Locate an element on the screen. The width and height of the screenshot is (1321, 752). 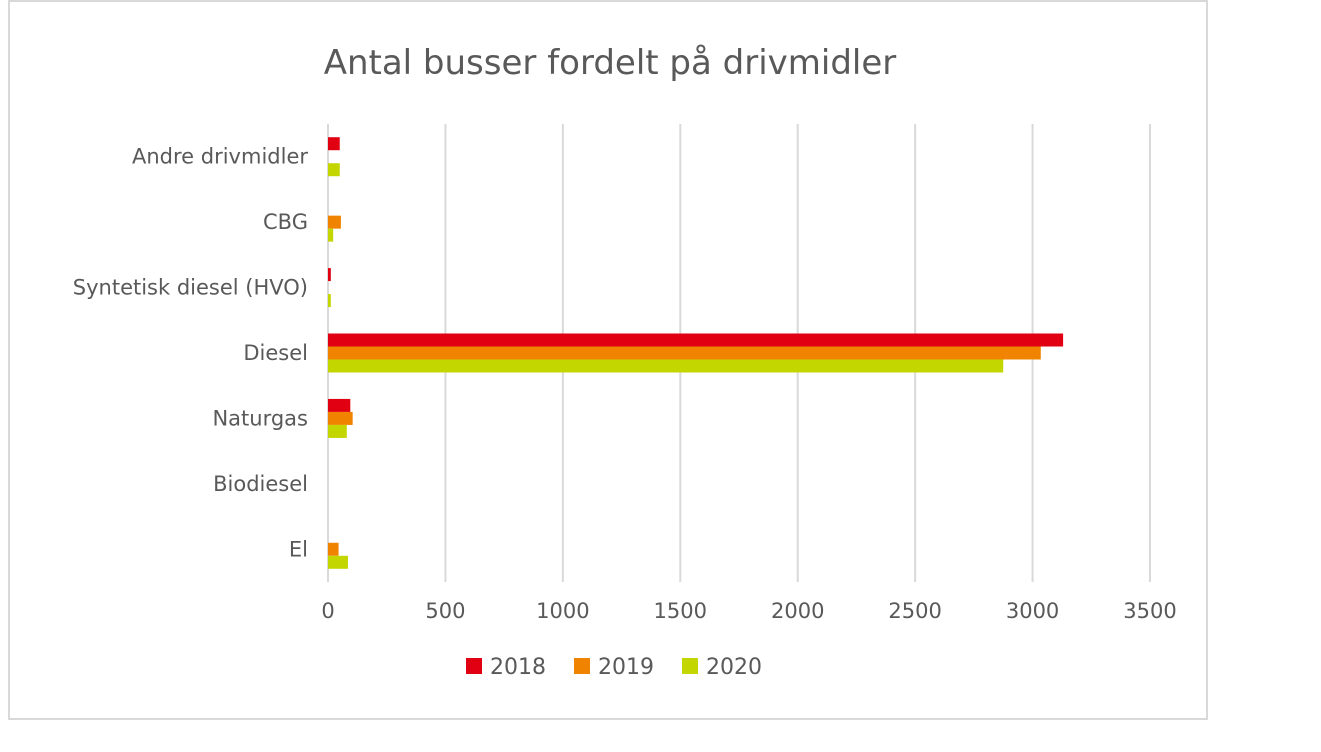
x-tick-label: 3000 is located at coordinates (1032, 611).